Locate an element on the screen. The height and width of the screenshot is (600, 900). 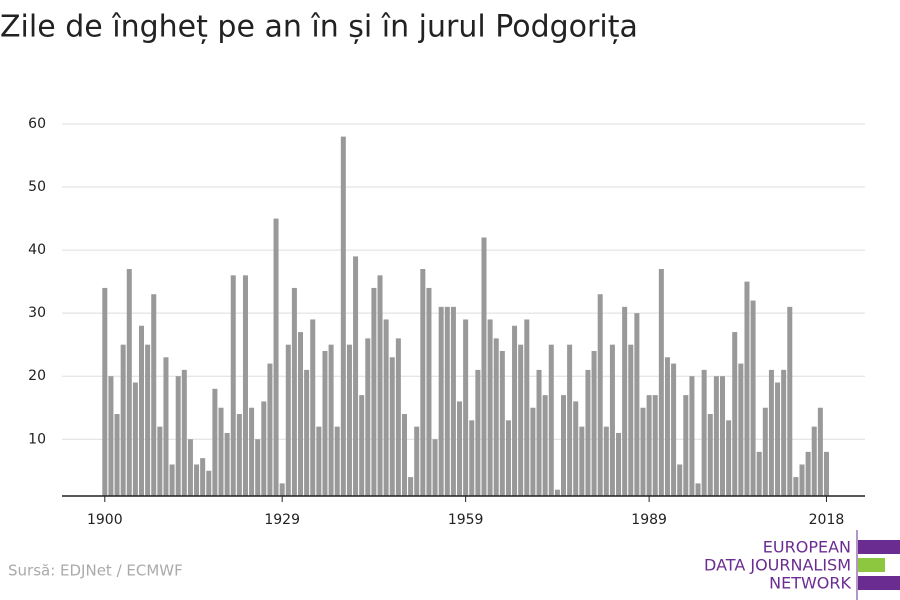
x-tick-label: 1959 is located at coordinates (466, 520).